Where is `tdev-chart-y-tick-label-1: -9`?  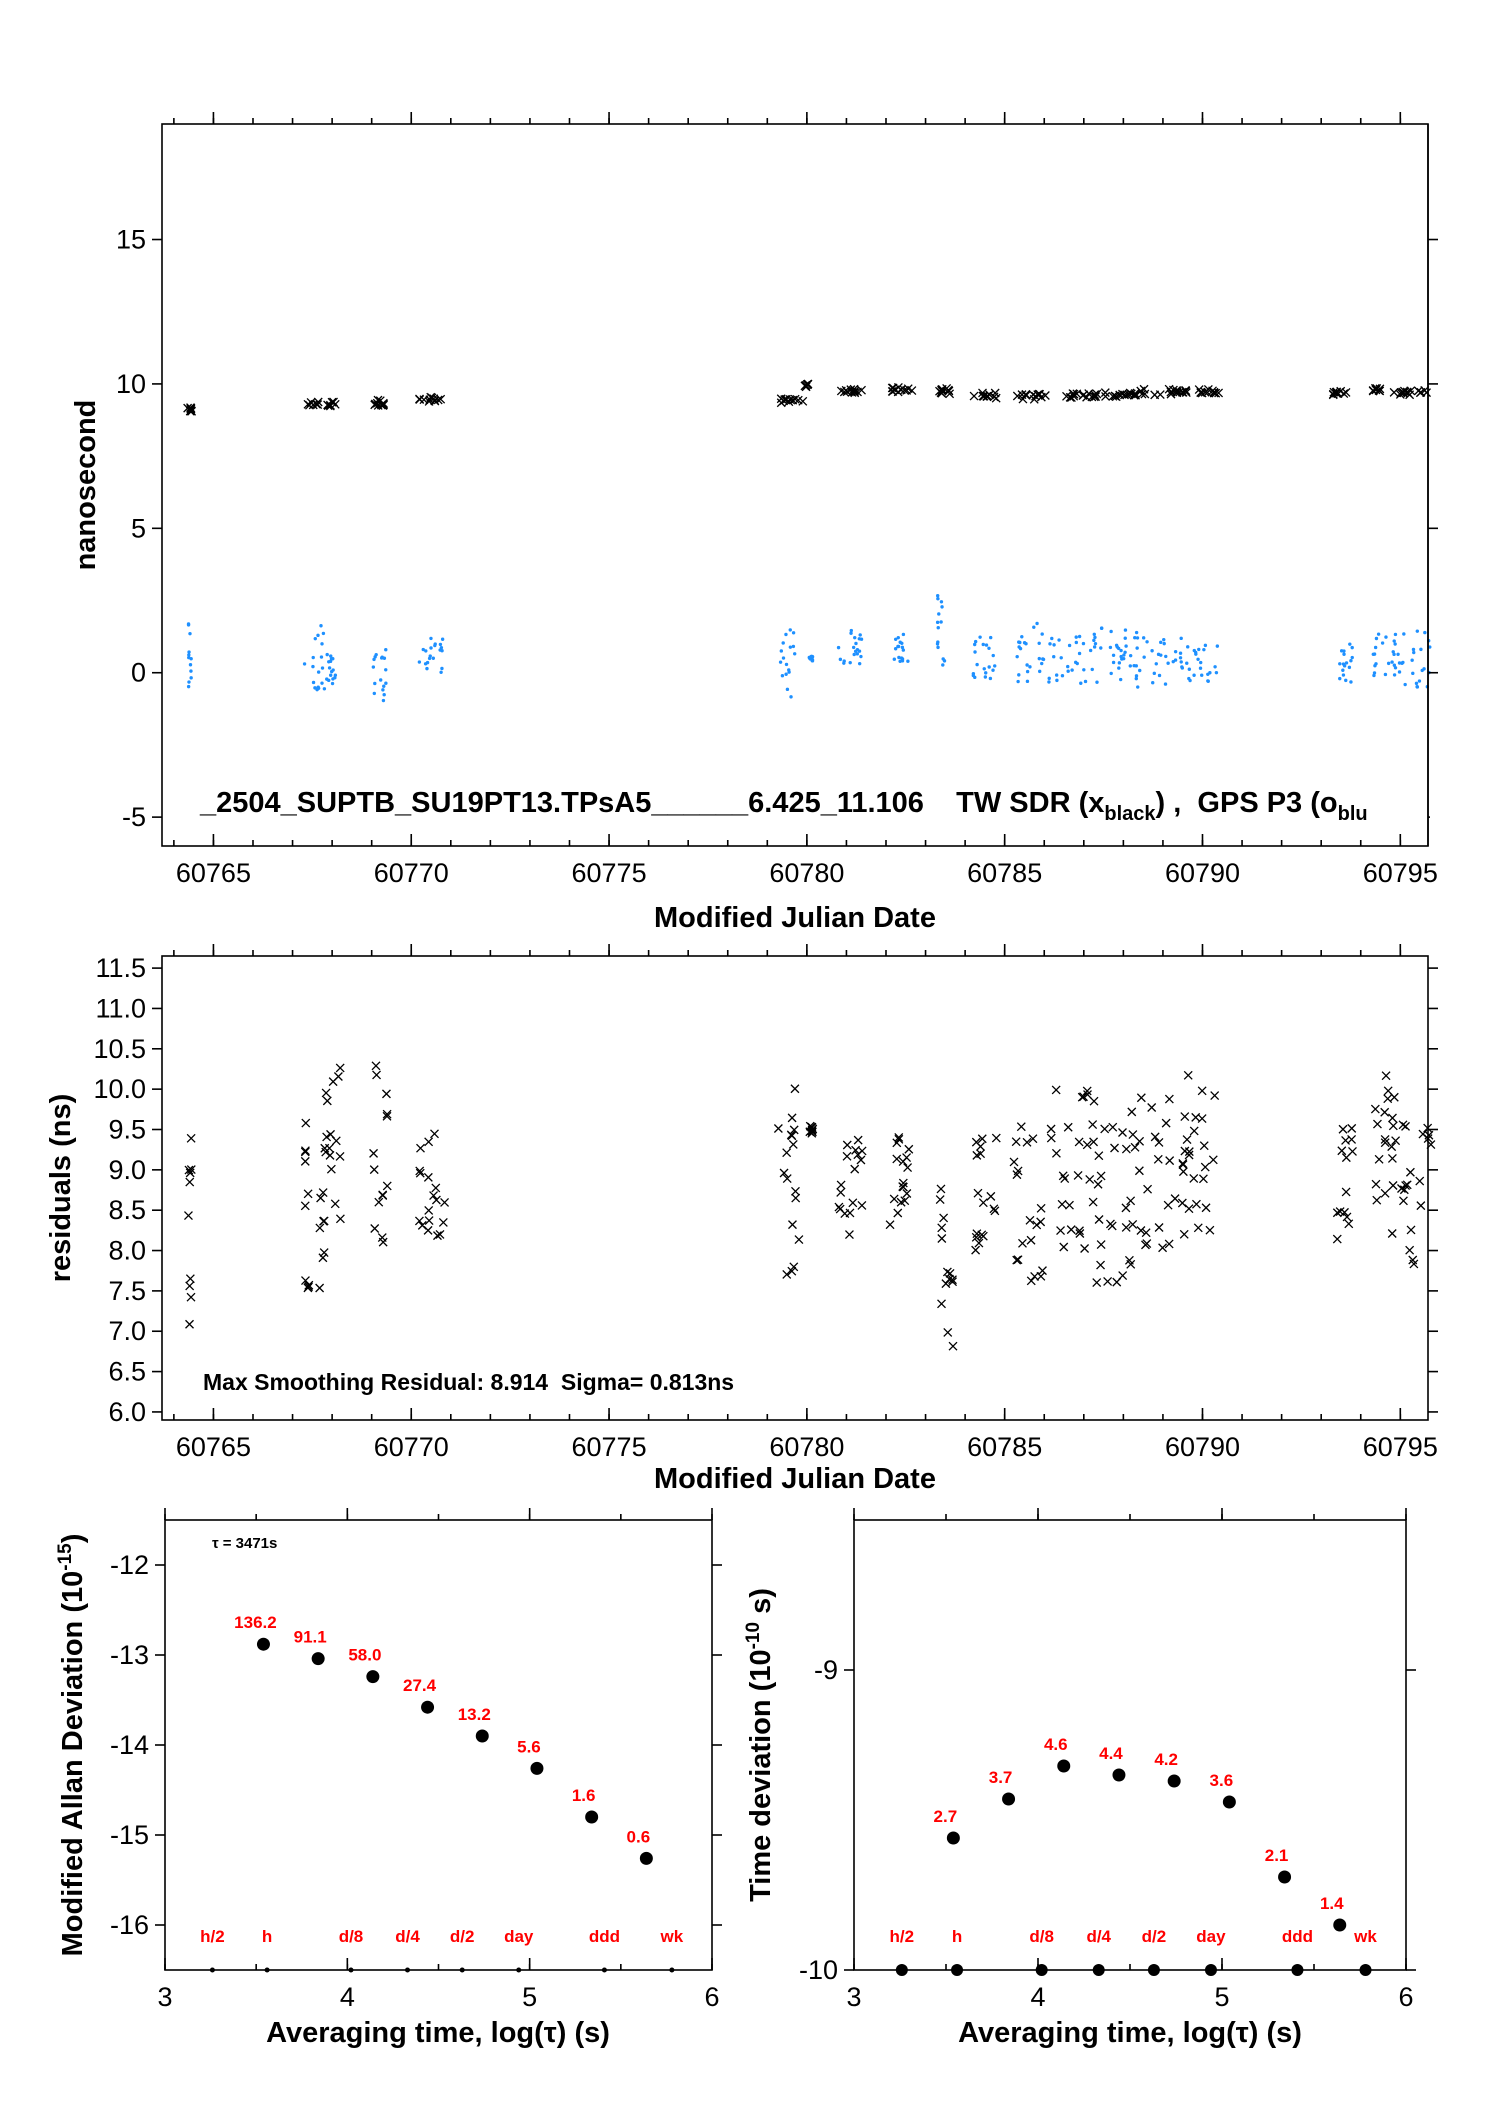
tdev-chart-y-tick-label-1: -9 is located at coordinates (826, 1670).